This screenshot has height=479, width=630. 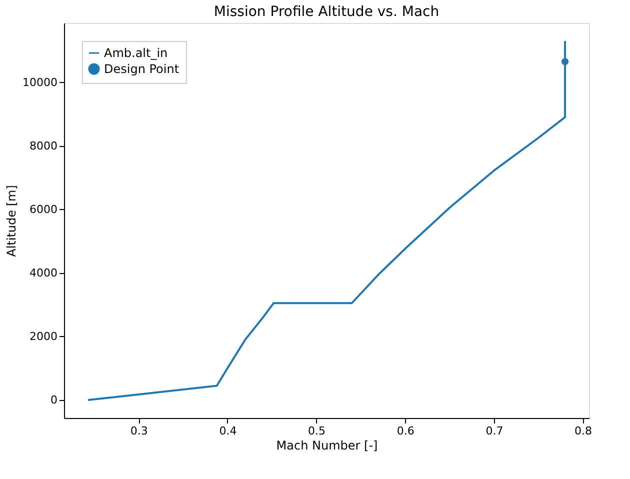 What do you see at coordinates (139, 431) in the screenshot?
I see `x-tick-label: 0.3` at bounding box center [139, 431].